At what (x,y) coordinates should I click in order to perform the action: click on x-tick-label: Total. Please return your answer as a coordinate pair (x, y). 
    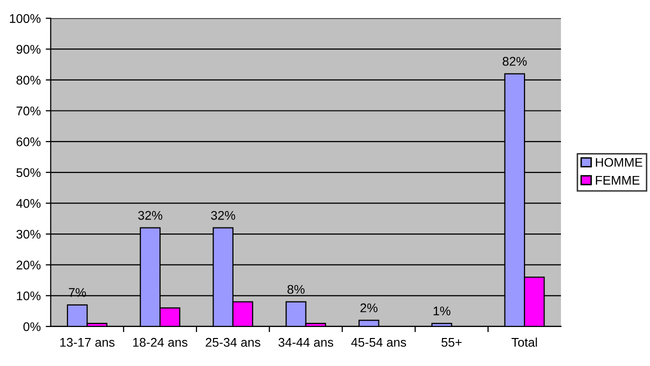
    Looking at the image, I should click on (524, 342).